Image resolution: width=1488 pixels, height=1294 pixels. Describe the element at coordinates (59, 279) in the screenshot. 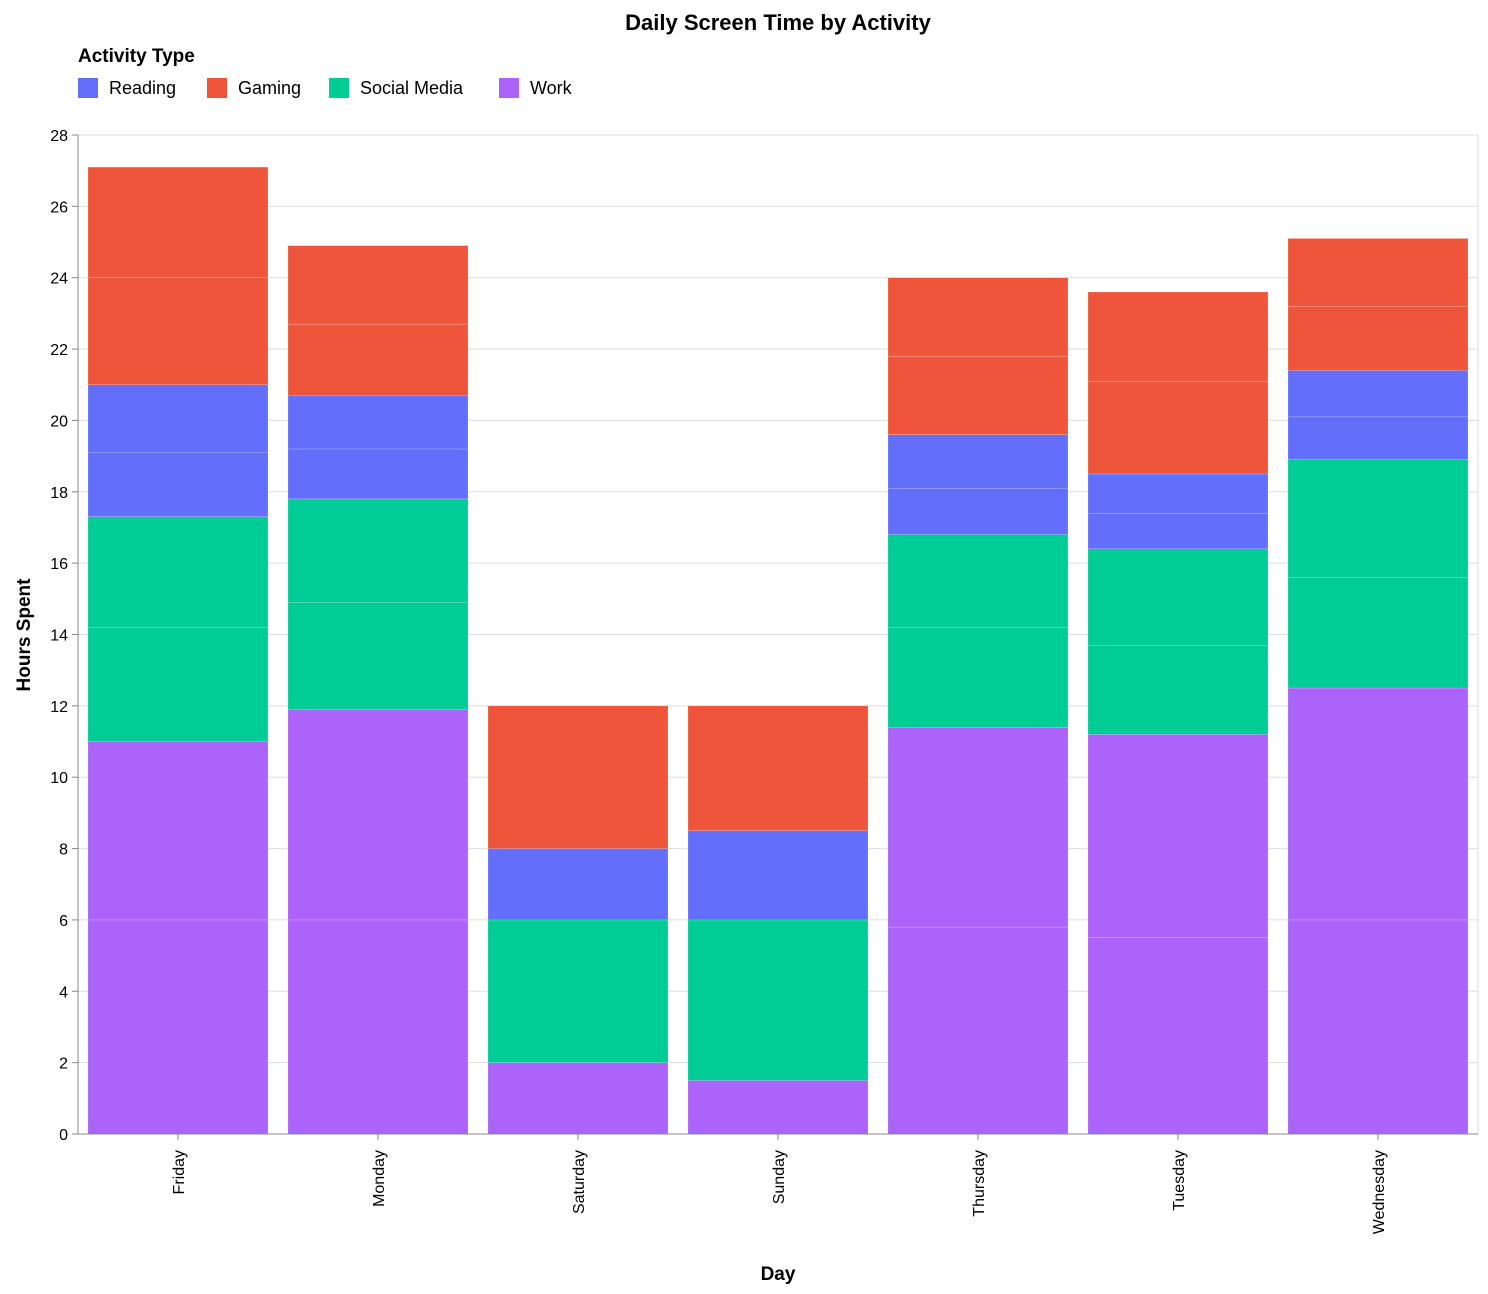

I see `y-tick-label: 24` at that location.